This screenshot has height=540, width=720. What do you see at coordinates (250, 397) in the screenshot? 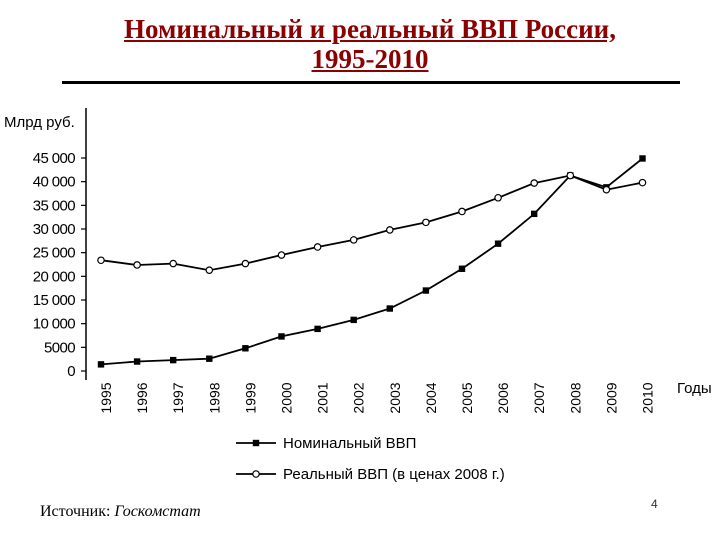
I see `x-tick-label: 1999` at bounding box center [250, 397].